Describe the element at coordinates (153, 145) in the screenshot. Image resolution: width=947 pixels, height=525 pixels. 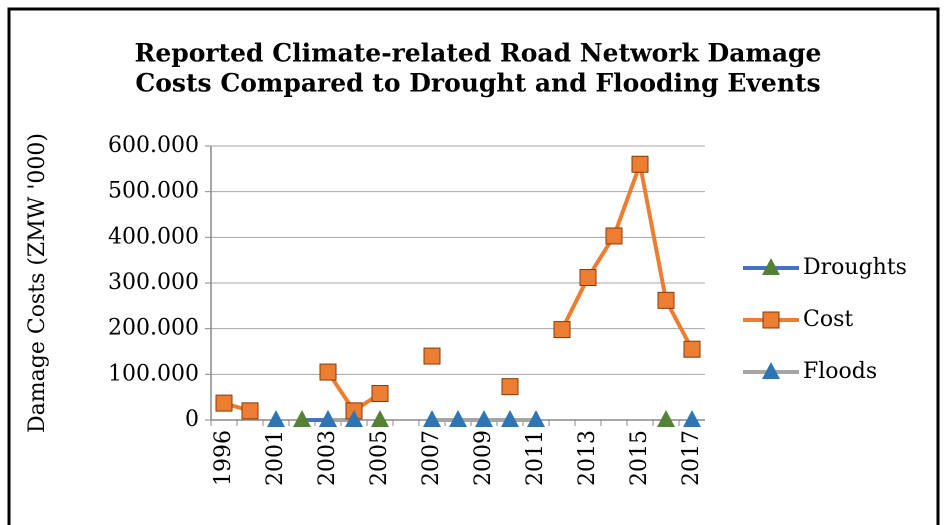
I see `y-tick-label: 600.000` at that location.